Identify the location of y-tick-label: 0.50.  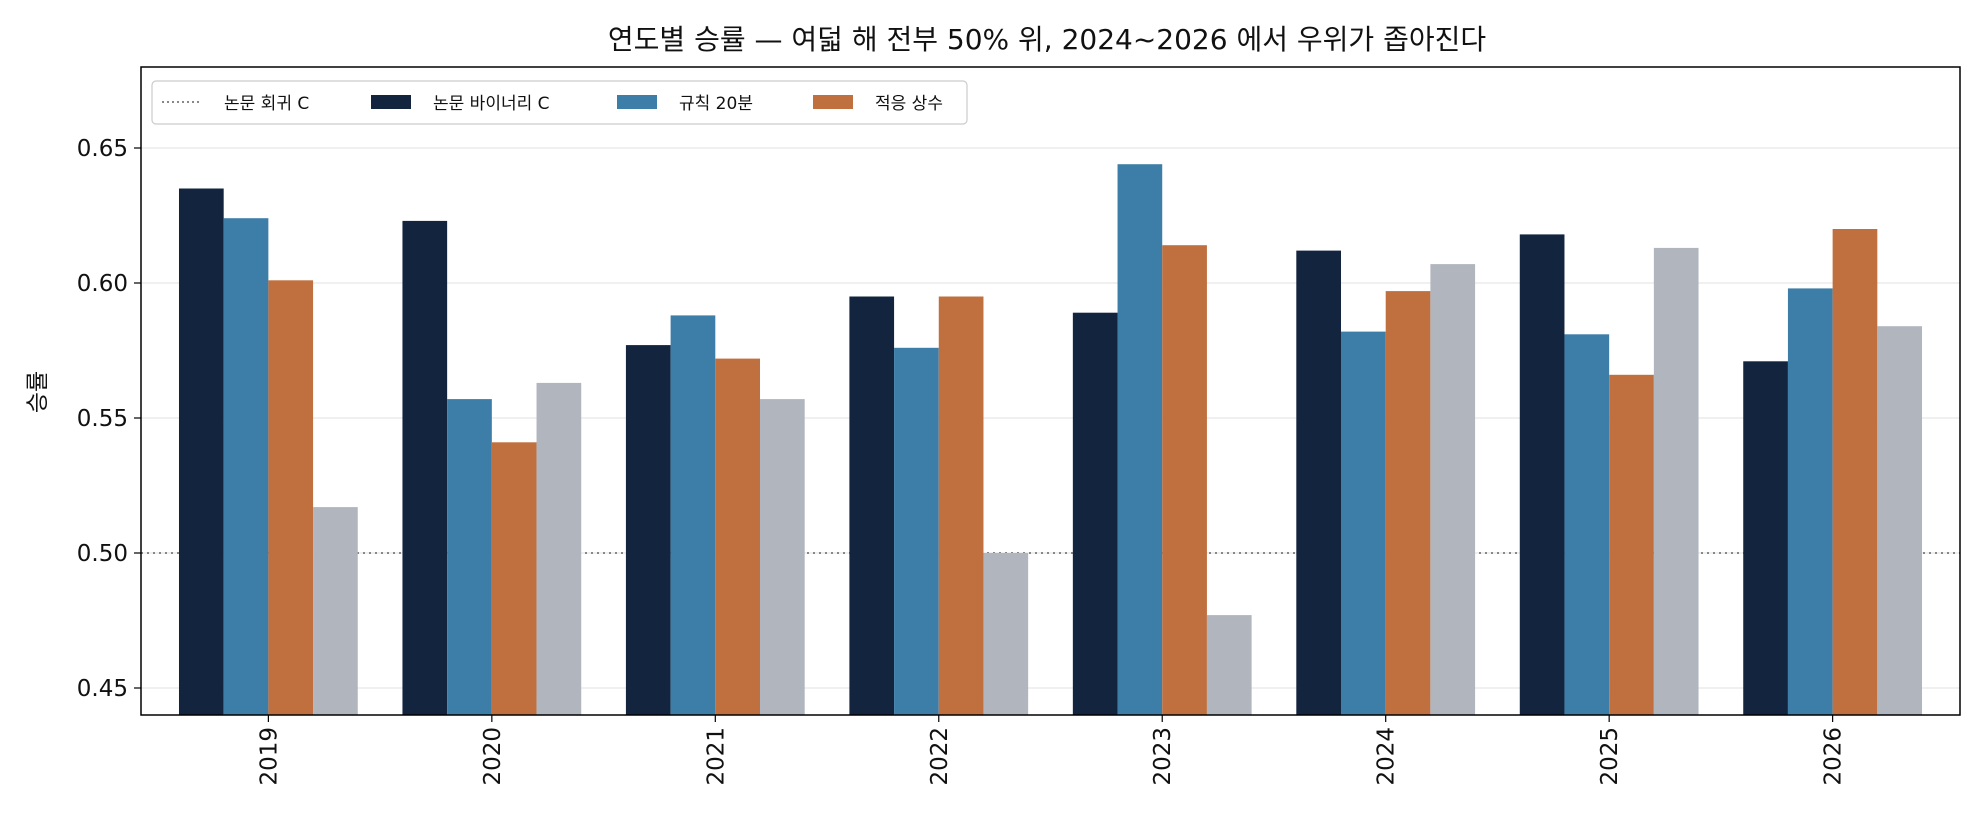
(102, 554).